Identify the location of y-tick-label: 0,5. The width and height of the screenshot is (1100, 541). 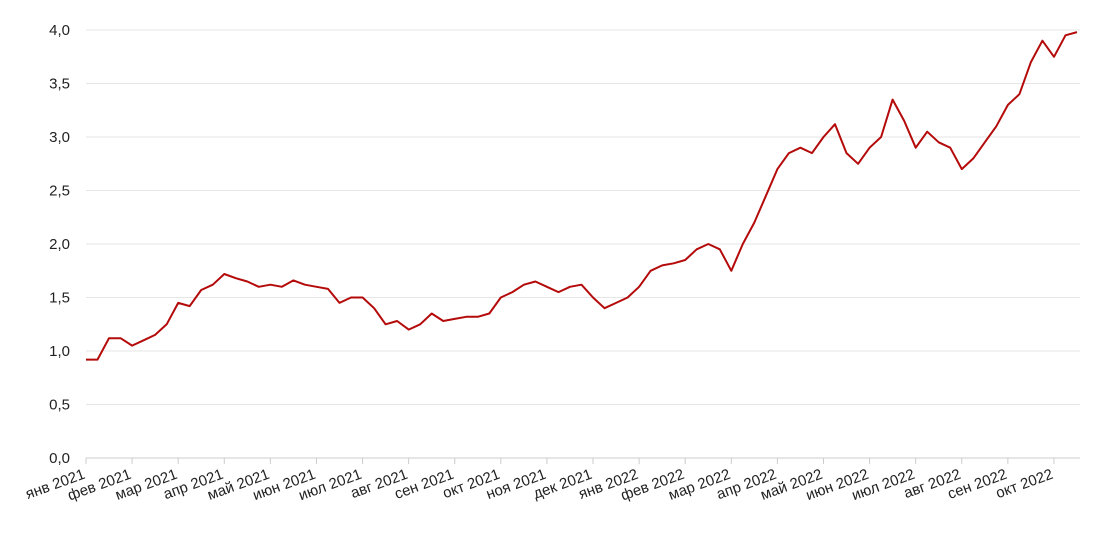
(59, 405).